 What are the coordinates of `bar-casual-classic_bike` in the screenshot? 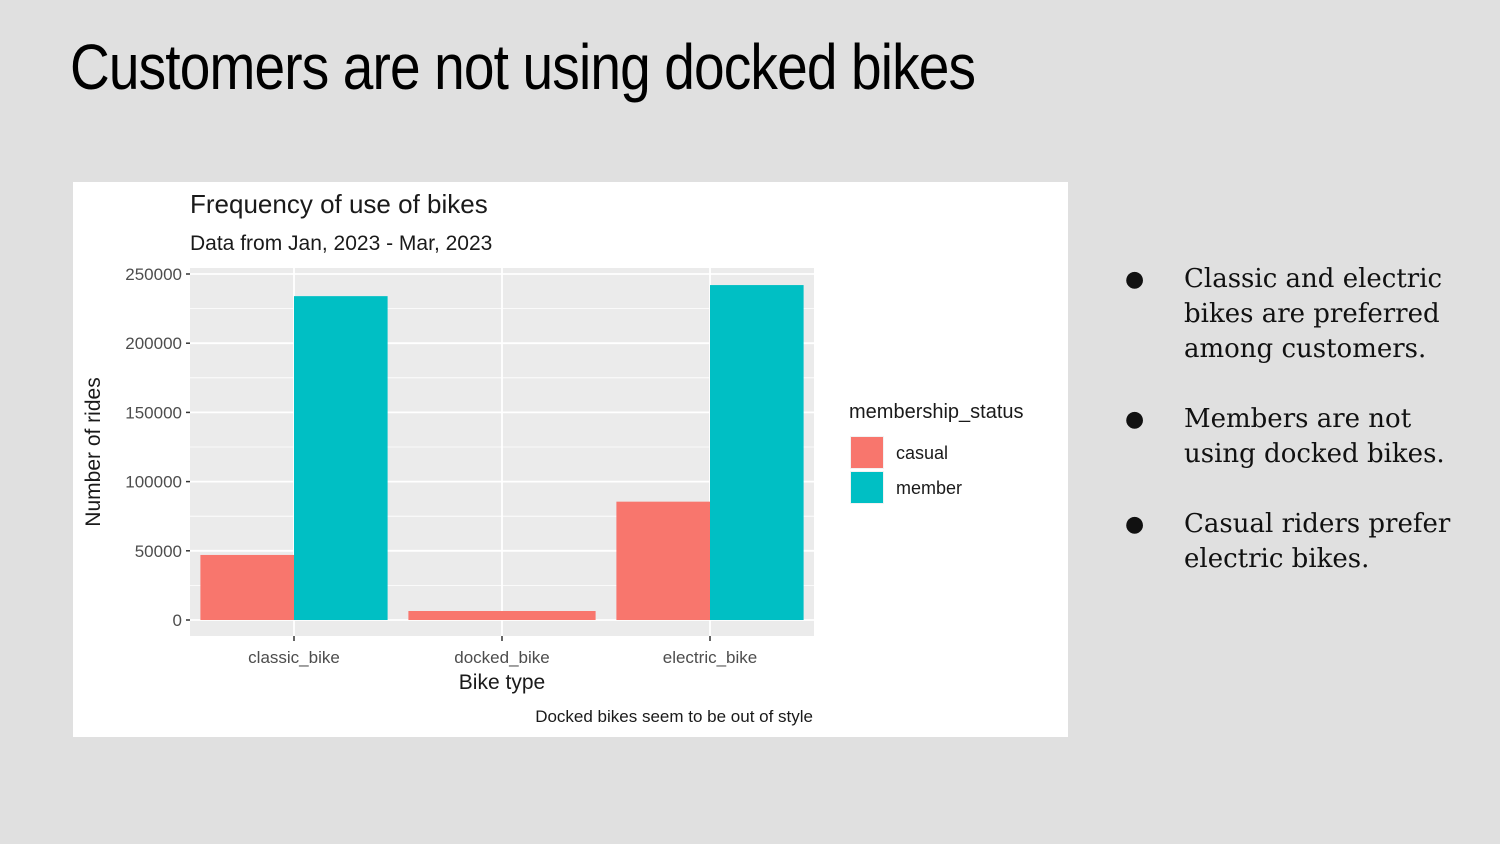 It's located at (247, 587).